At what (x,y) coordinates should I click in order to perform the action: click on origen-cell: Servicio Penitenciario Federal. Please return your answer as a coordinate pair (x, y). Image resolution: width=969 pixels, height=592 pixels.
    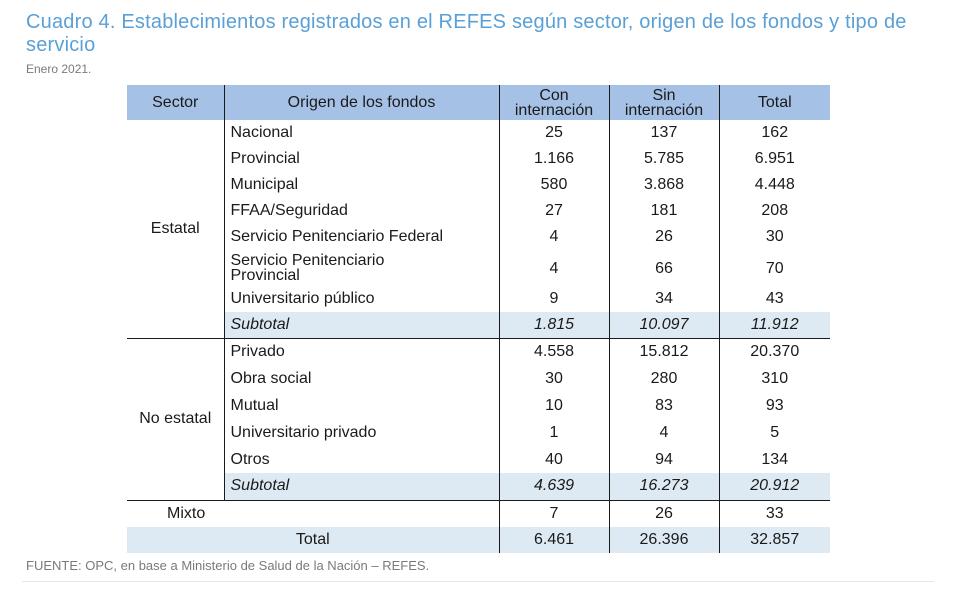
    Looking at the image, I should click on (361, 237).